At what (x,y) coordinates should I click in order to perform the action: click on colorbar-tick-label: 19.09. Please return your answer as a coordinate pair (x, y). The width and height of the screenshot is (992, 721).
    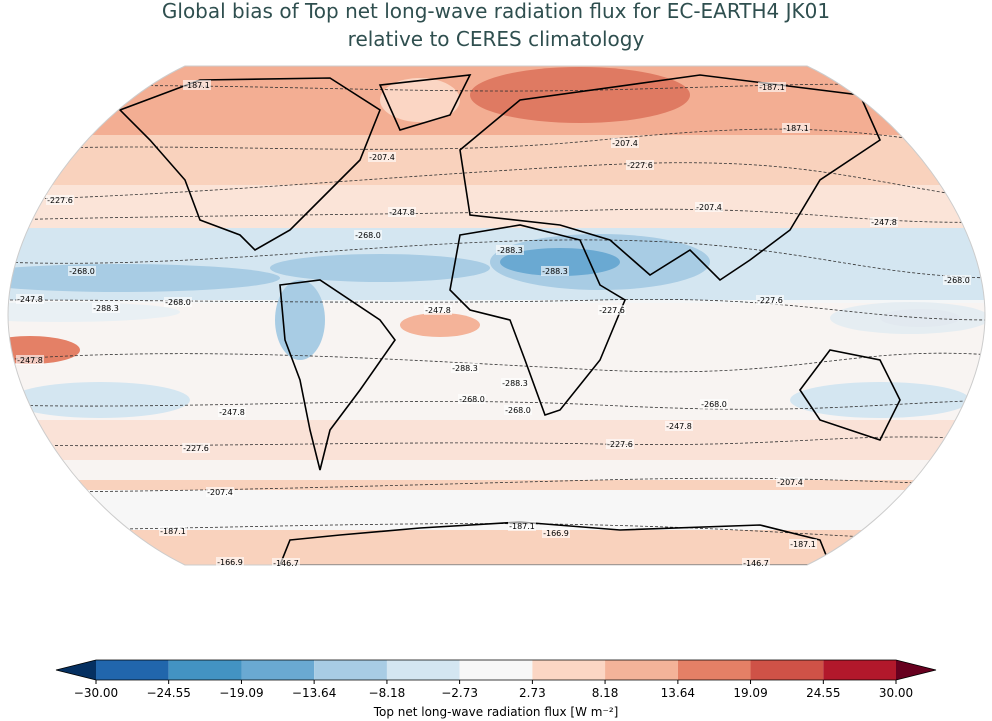
    Looking at the image, I should click on (750, 693).